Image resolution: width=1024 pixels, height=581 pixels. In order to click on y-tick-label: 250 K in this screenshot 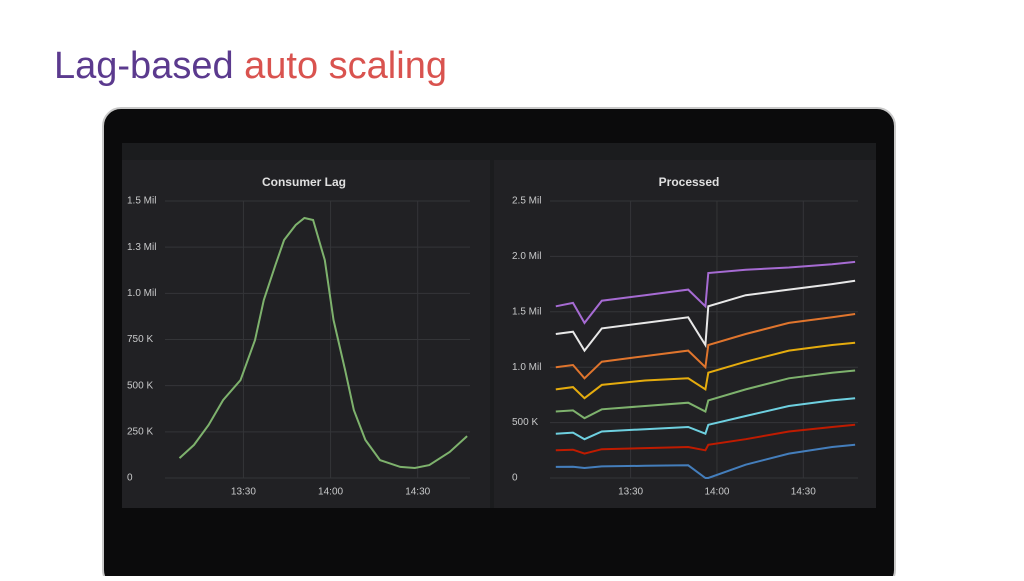, I will do `click(140, 431)`.